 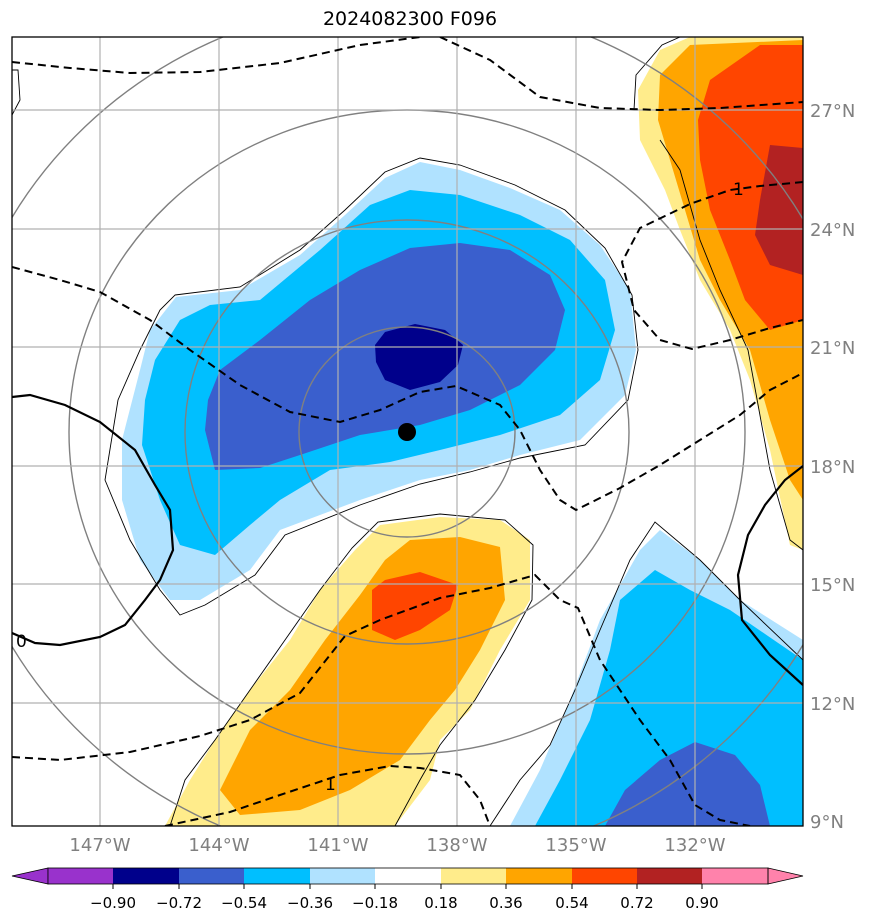 What do you see at coordinates (656, 678) in the screenshot?
I see `blue-anomaly-southeast` at bounding box center [656, 678].